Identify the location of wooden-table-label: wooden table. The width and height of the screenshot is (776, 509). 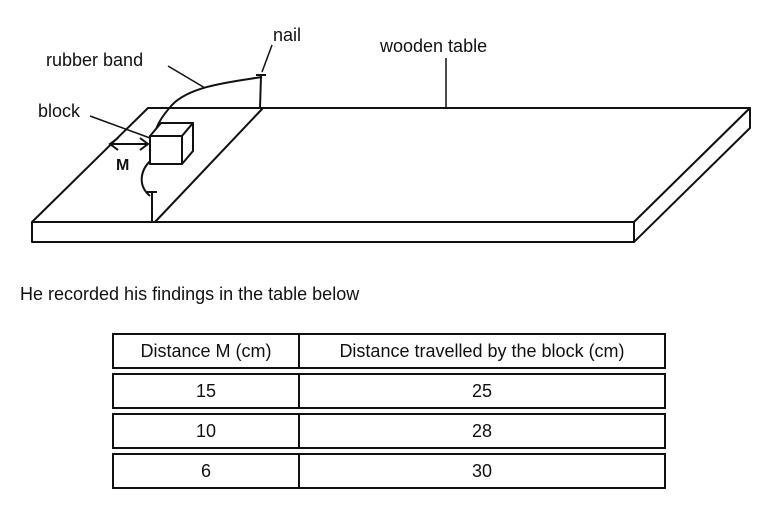
(433, 46).